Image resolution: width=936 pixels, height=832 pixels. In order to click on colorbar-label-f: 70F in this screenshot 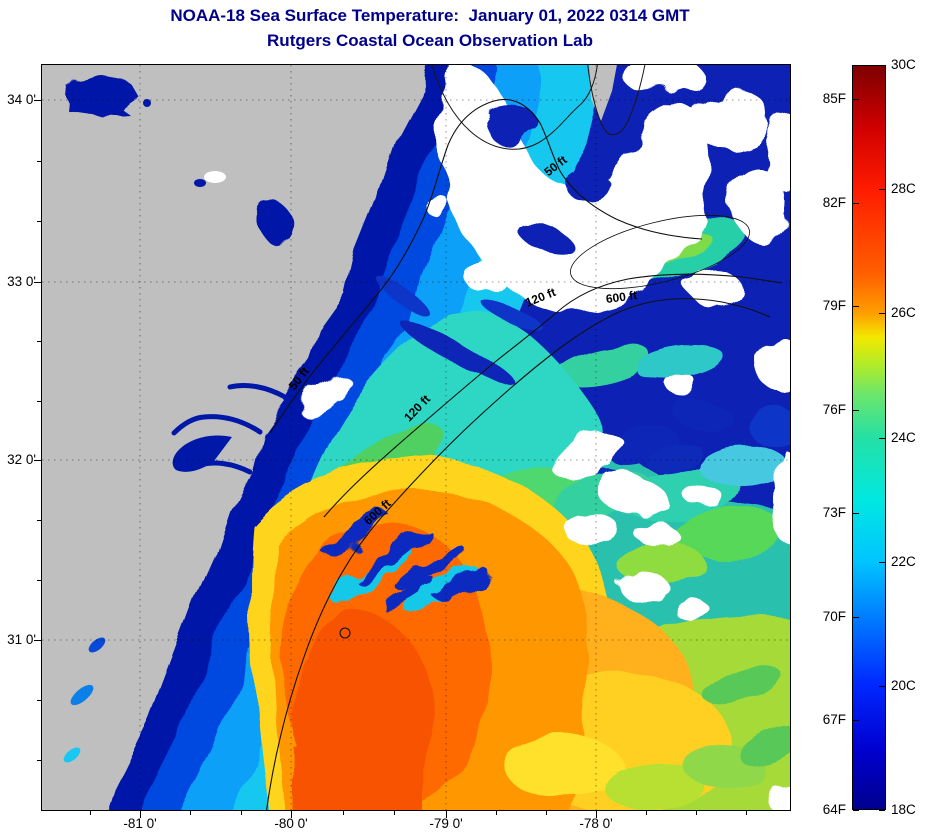, I will do `click(834, 616)`.